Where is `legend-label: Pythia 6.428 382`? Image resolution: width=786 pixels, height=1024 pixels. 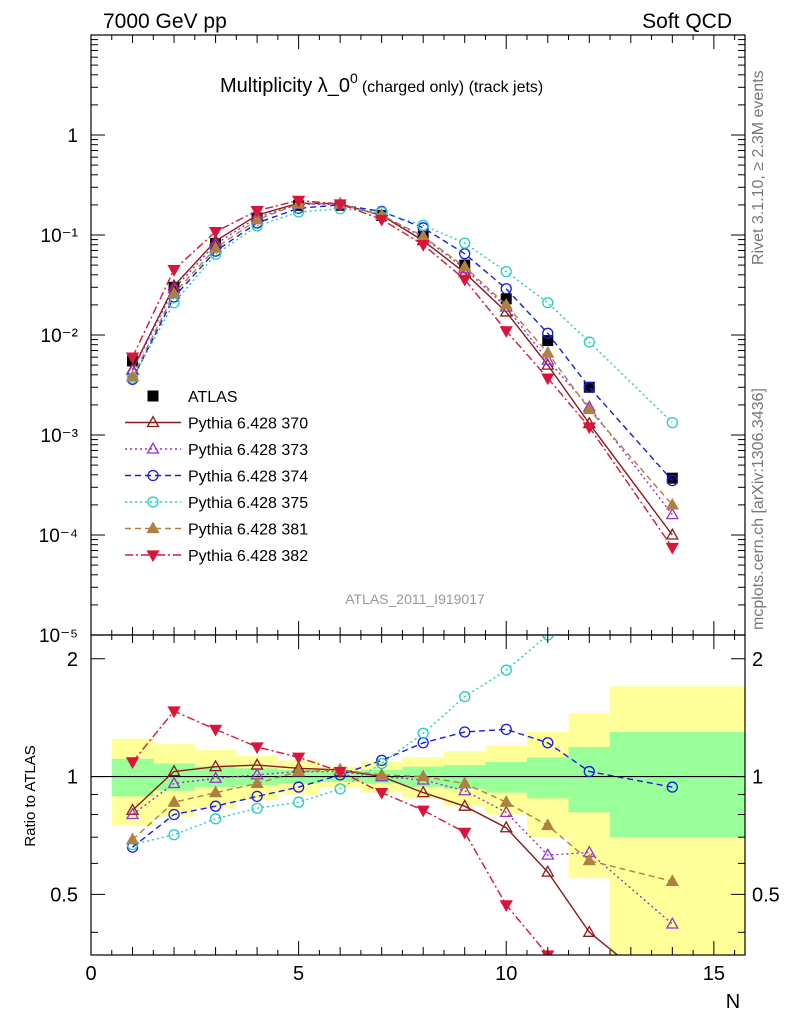
legend-label: Pythia 6.428 382 is located at coordinates (248, 556).